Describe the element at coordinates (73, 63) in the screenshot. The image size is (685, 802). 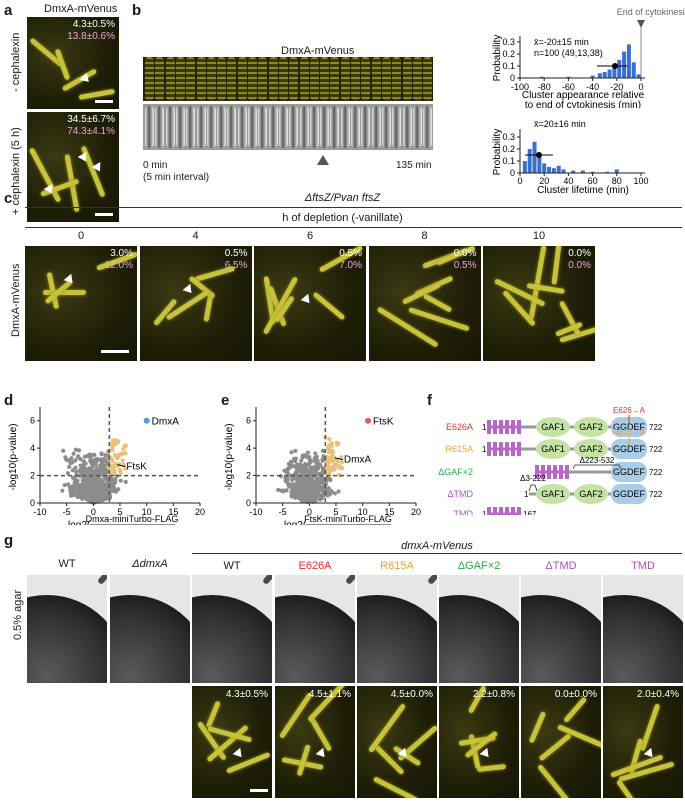
I see `panel-a-image-1: 4.3±0.5% 13.8±0.6%` at that location.